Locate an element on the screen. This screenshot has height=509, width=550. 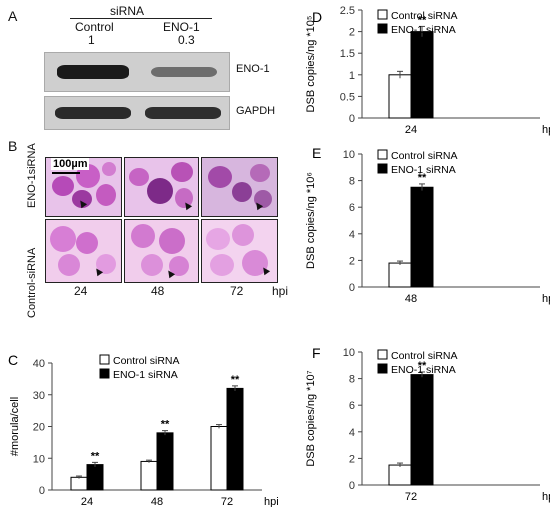
y-axis-label: DSB copies/ng *10⁵ is located at coordinates (311, 64).